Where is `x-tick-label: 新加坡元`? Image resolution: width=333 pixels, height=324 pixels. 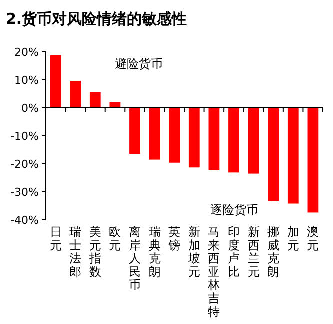
x-tick-label: 新加坡元 is located at coordinates (193, 252).